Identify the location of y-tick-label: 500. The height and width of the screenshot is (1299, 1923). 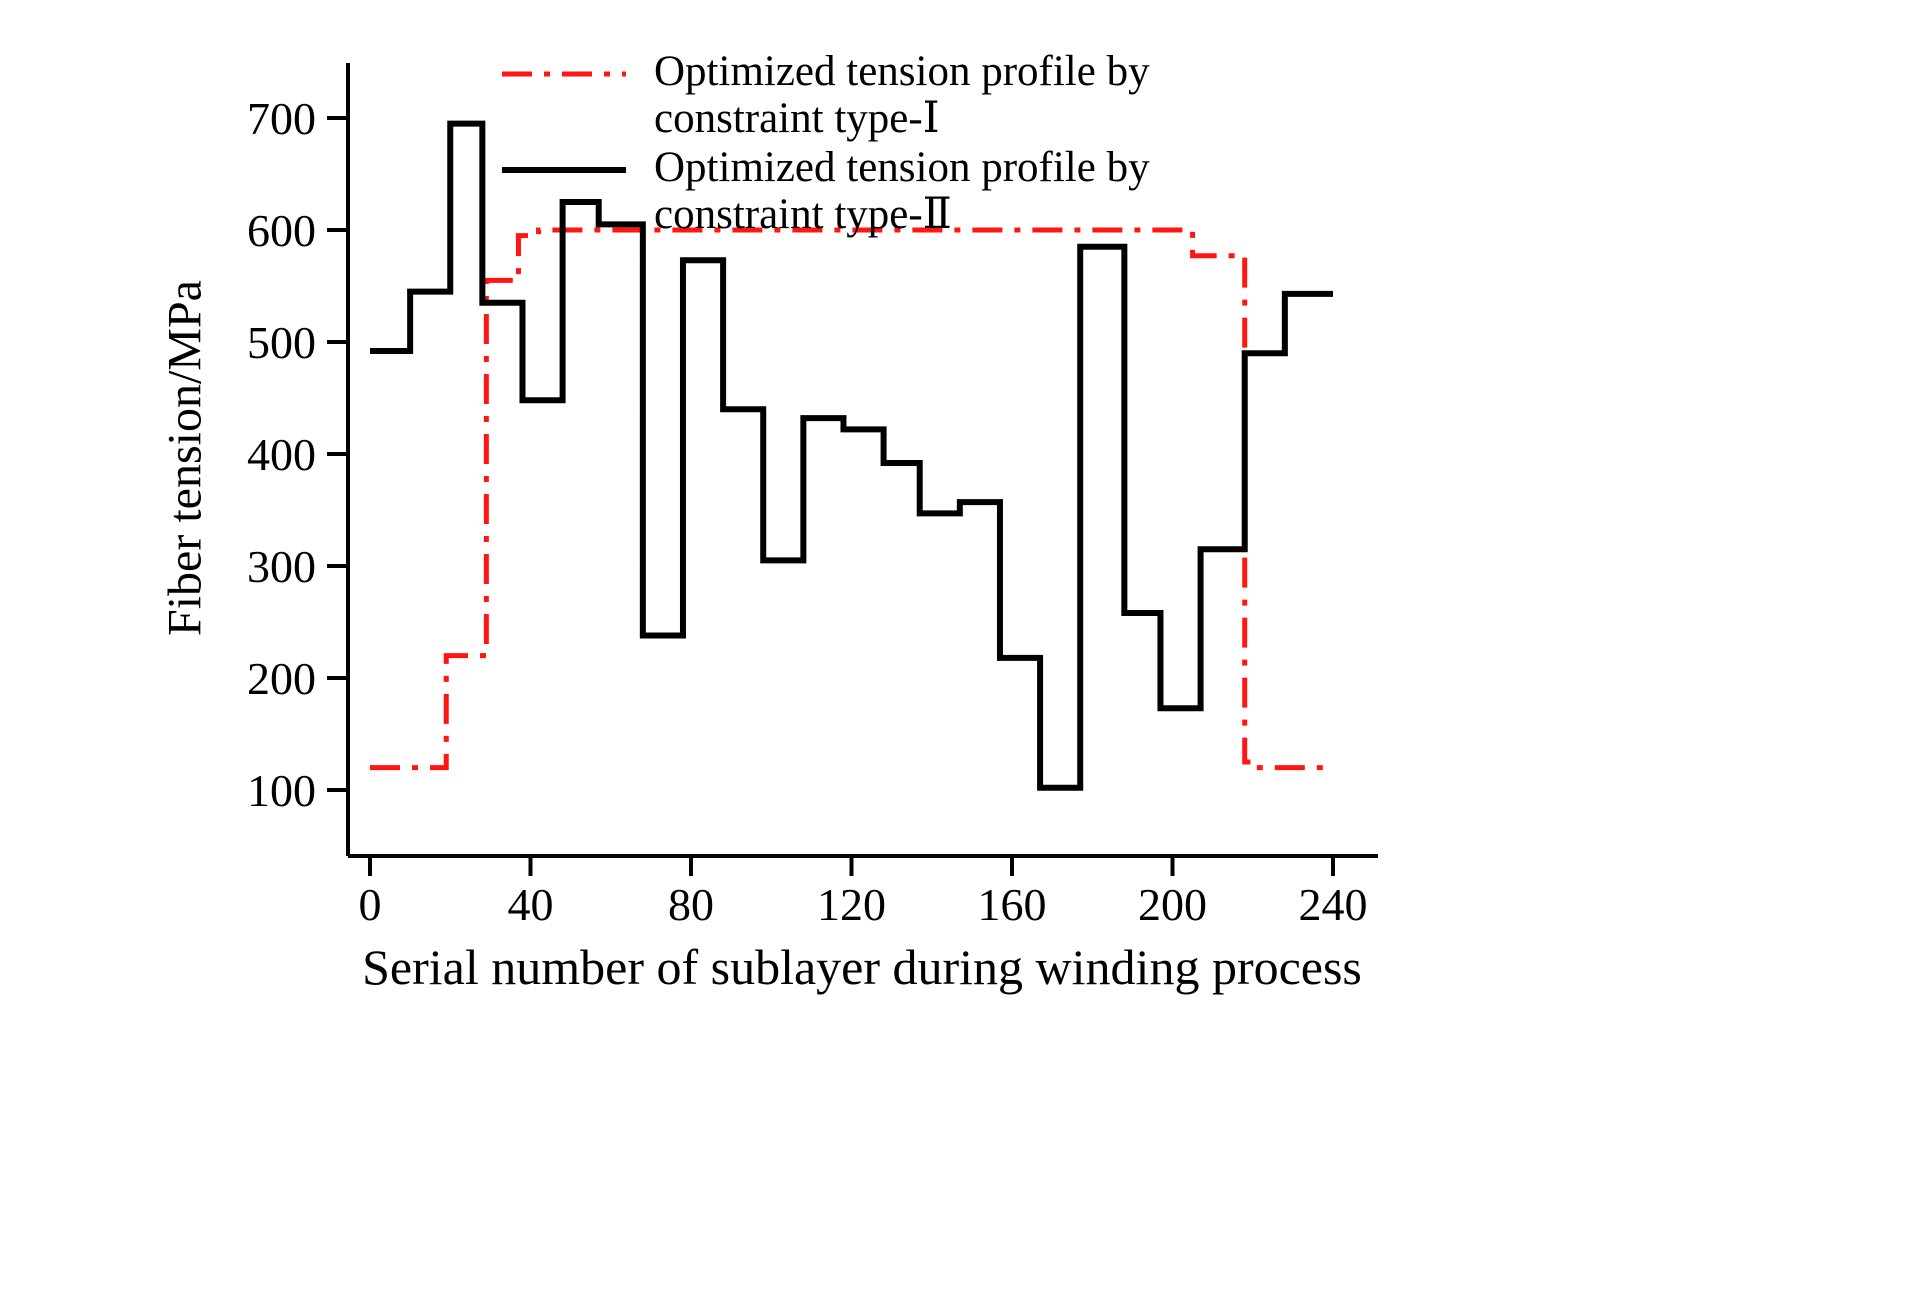
(281, 342).